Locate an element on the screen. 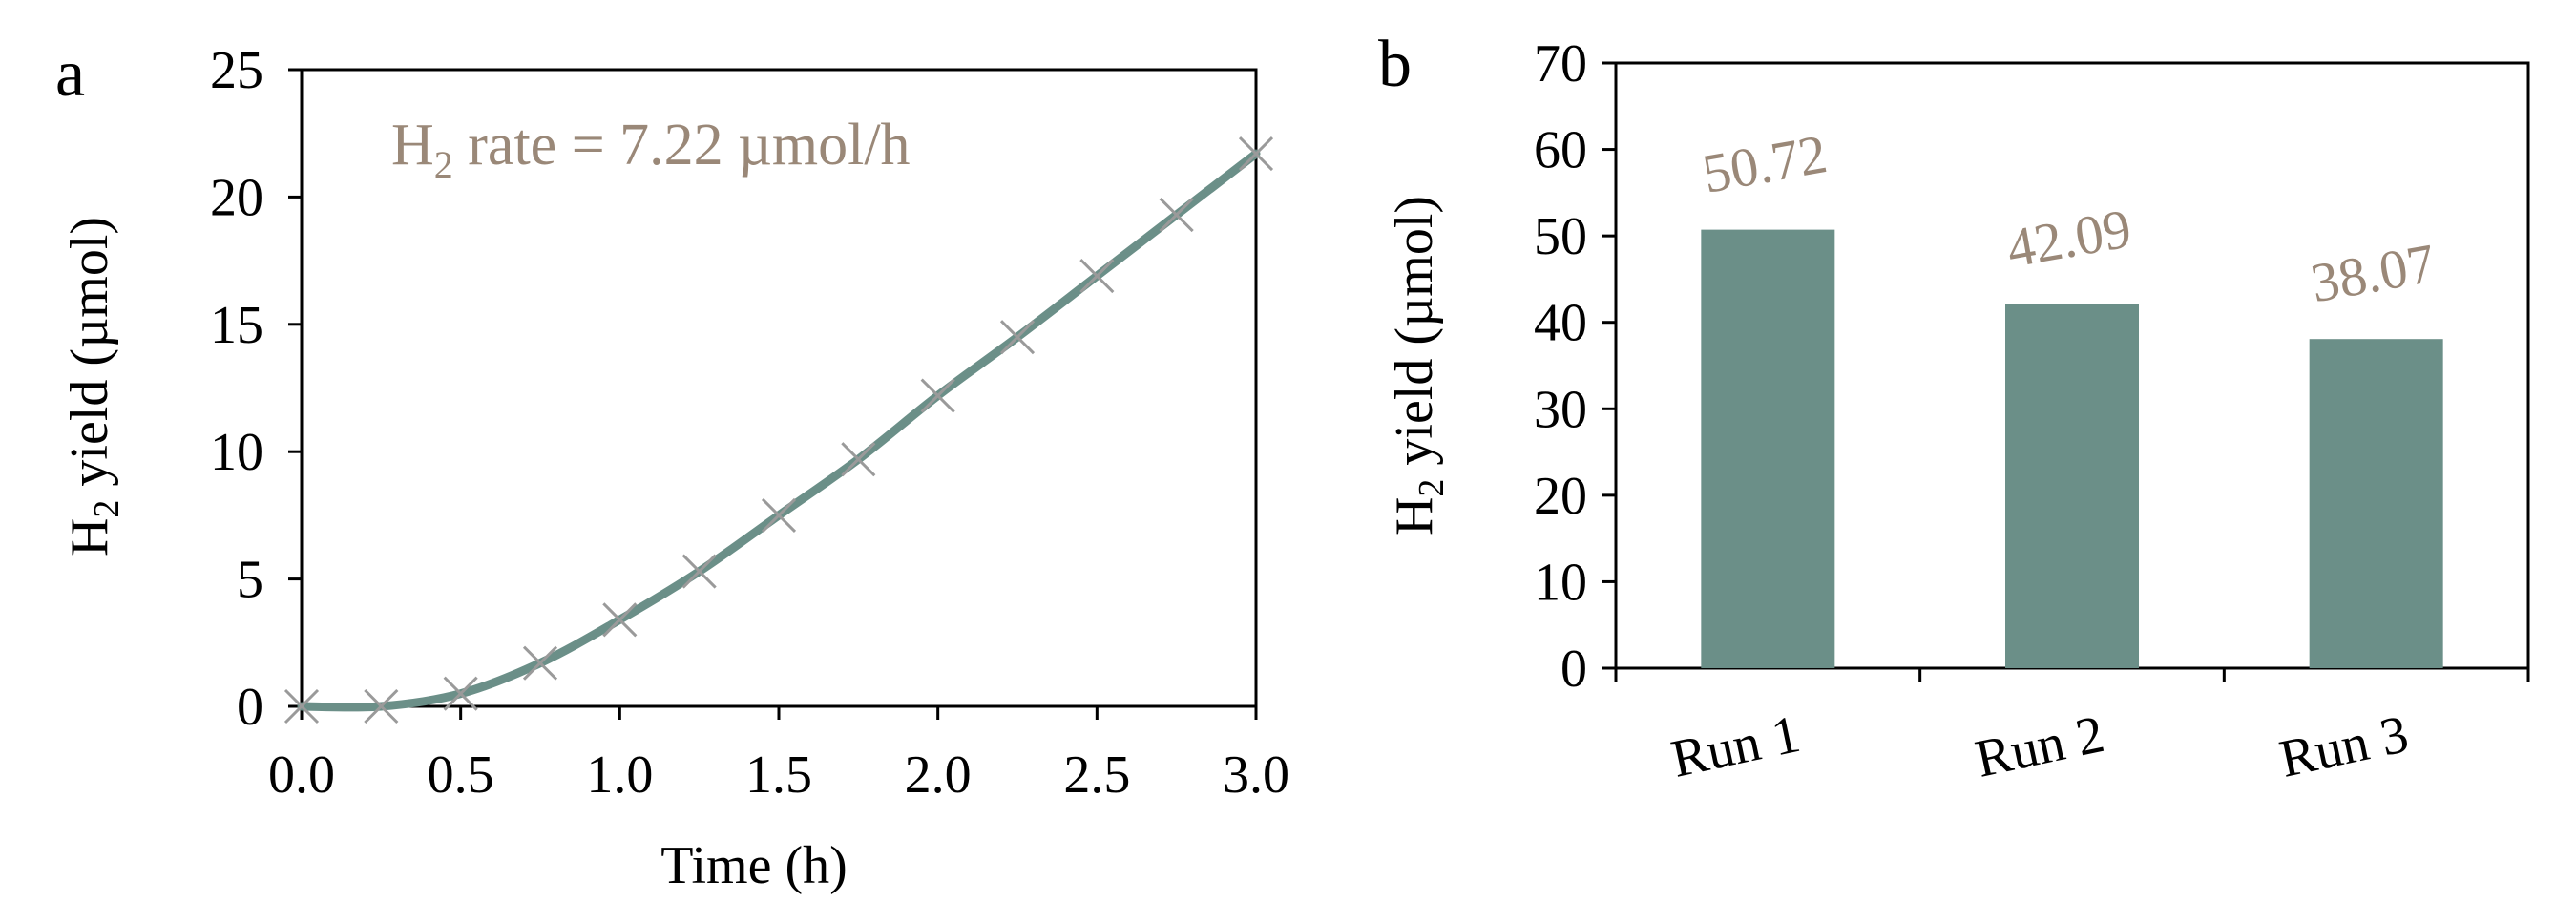 This screenshot has width=2576, height=923. panel-a-y-ticks: 0 5 10 15 20 25 is located at coordinates (256, 389).